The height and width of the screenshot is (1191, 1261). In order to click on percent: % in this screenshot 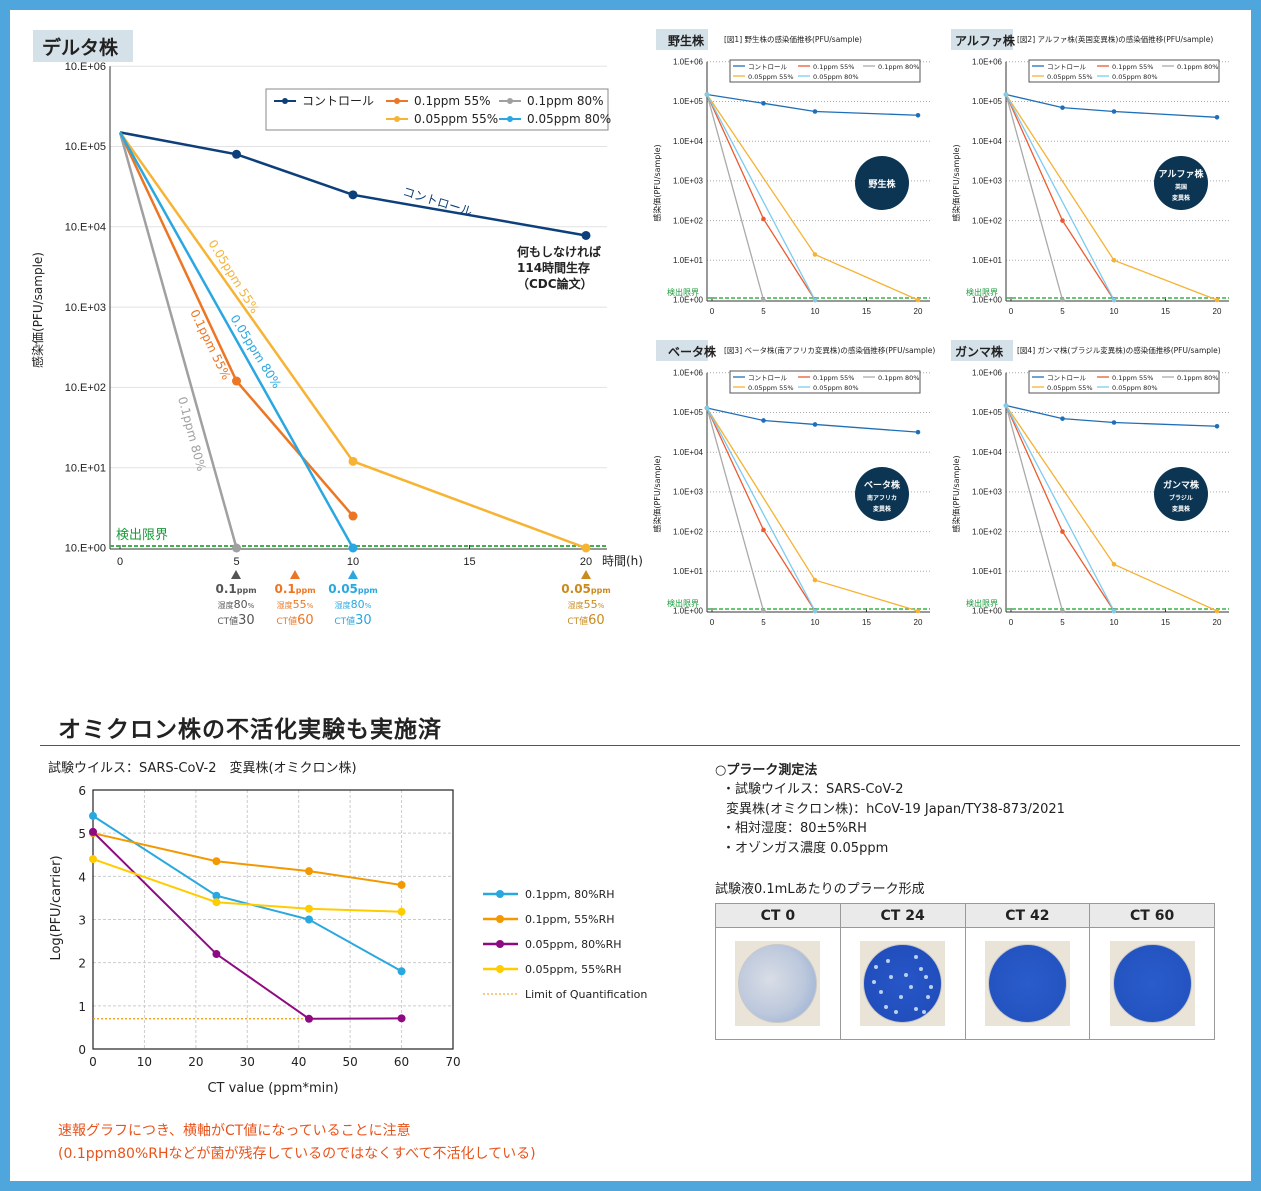, I will do `click(368, 606)`.